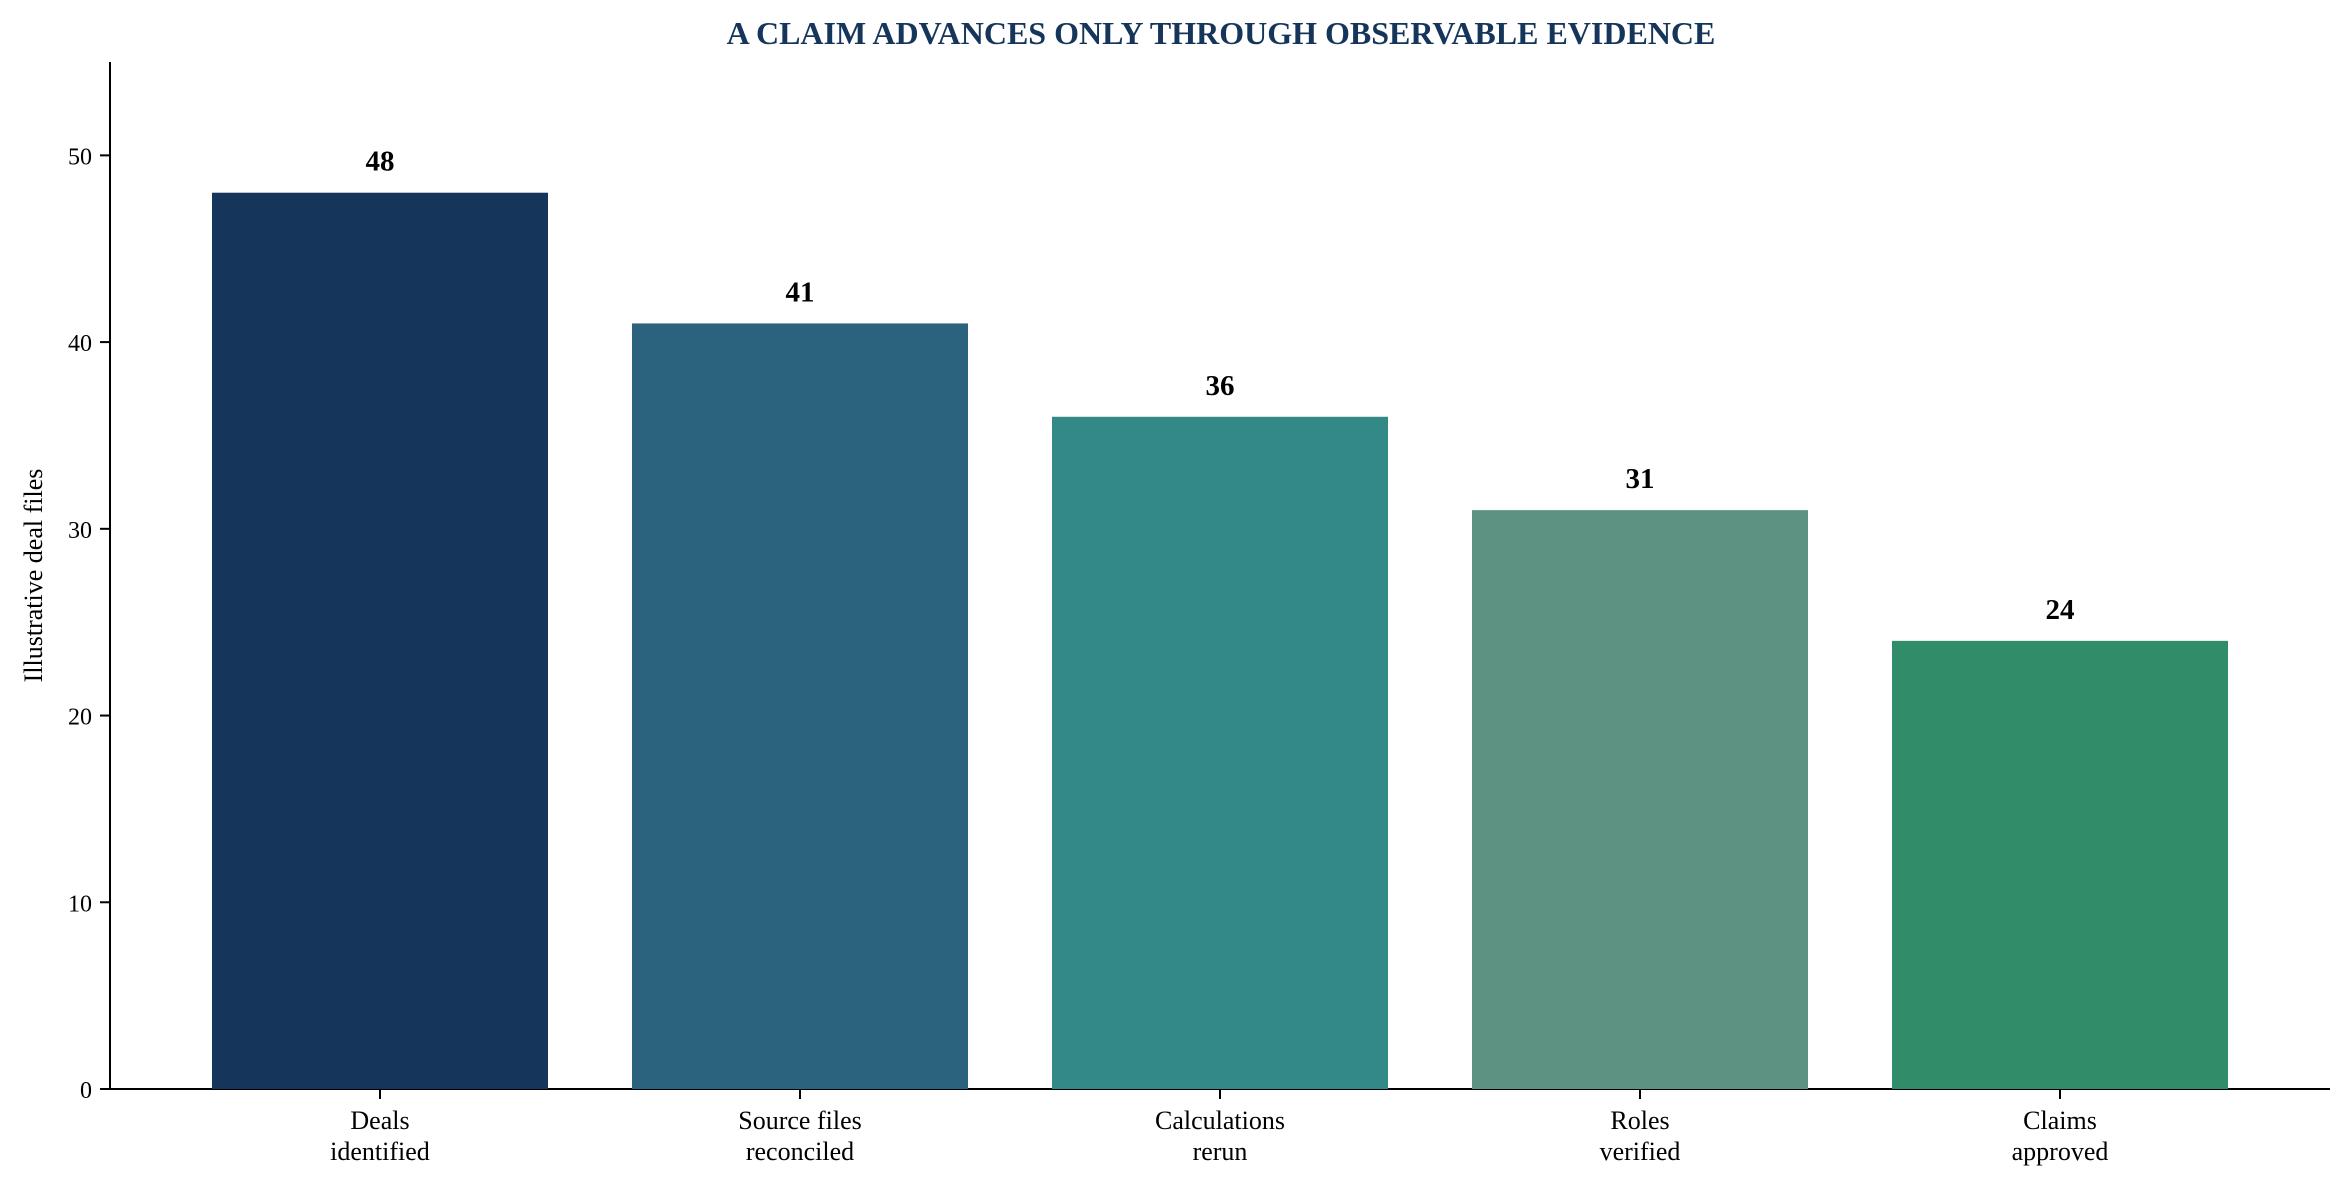 The width and height of the screenshot is (2349, 1188). Describe the element at coordinates (2060, 610) in the screenshot. I see `bar-value-label: 24` at that location.